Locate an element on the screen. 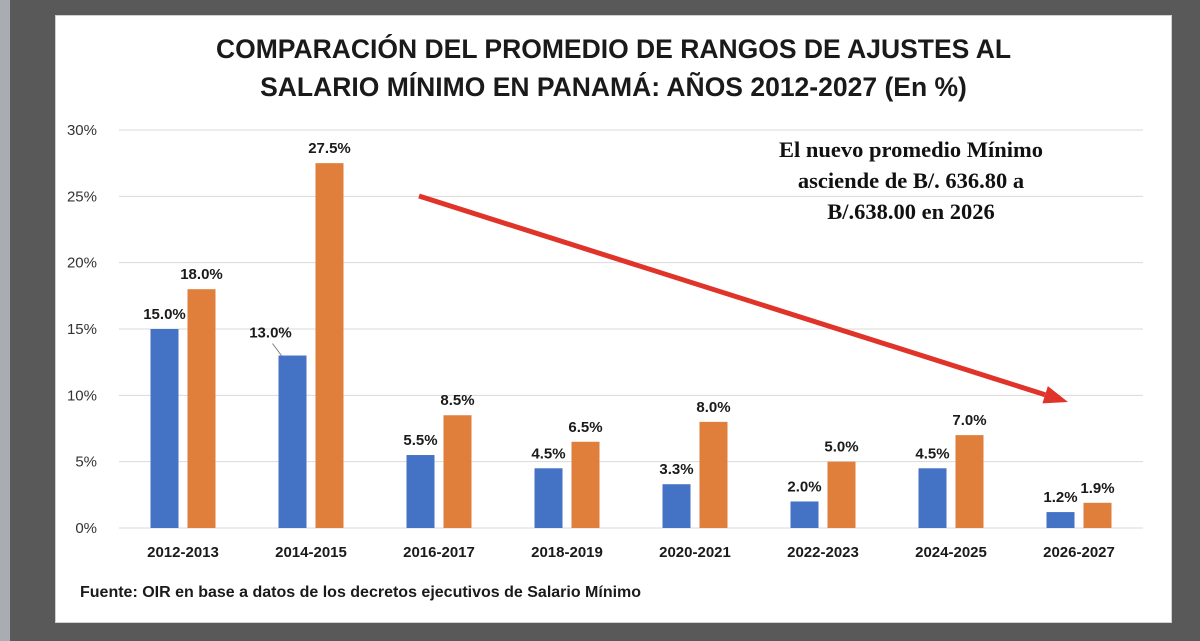 The width and height of the screenshot is (1200, 641). data-label: 8.5% is located at coordinates (457, 400).